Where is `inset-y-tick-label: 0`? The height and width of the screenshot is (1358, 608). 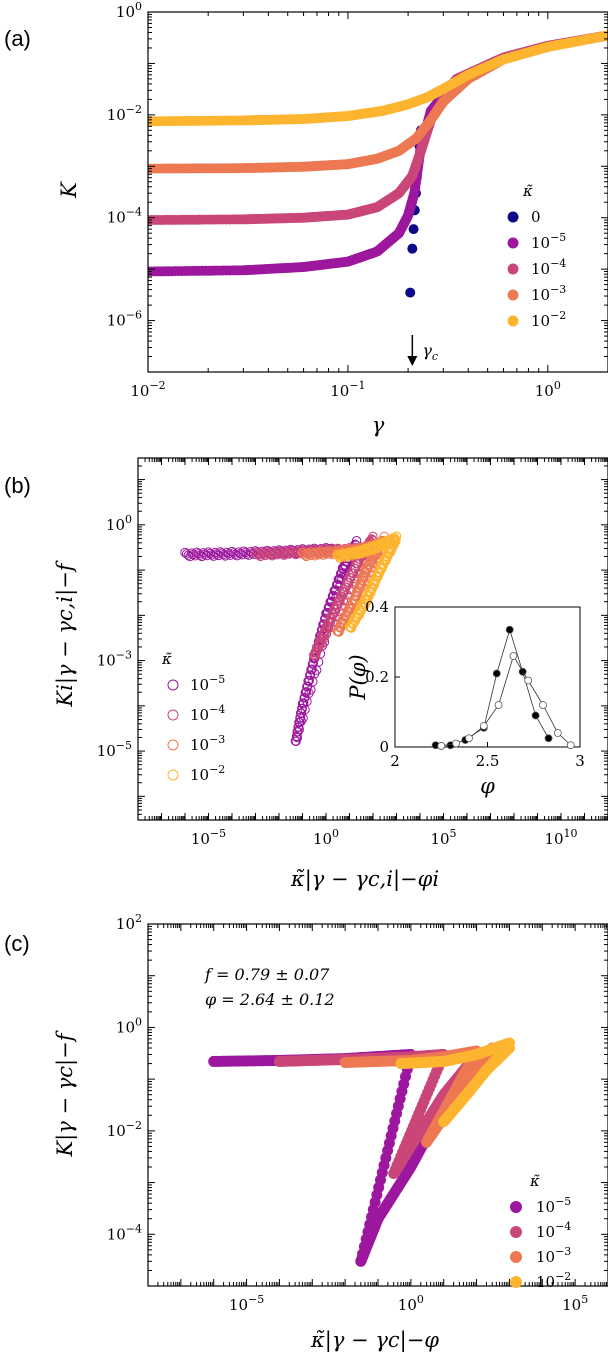
inset-y-tick-label: 0 is located at coordinates (384, 747).